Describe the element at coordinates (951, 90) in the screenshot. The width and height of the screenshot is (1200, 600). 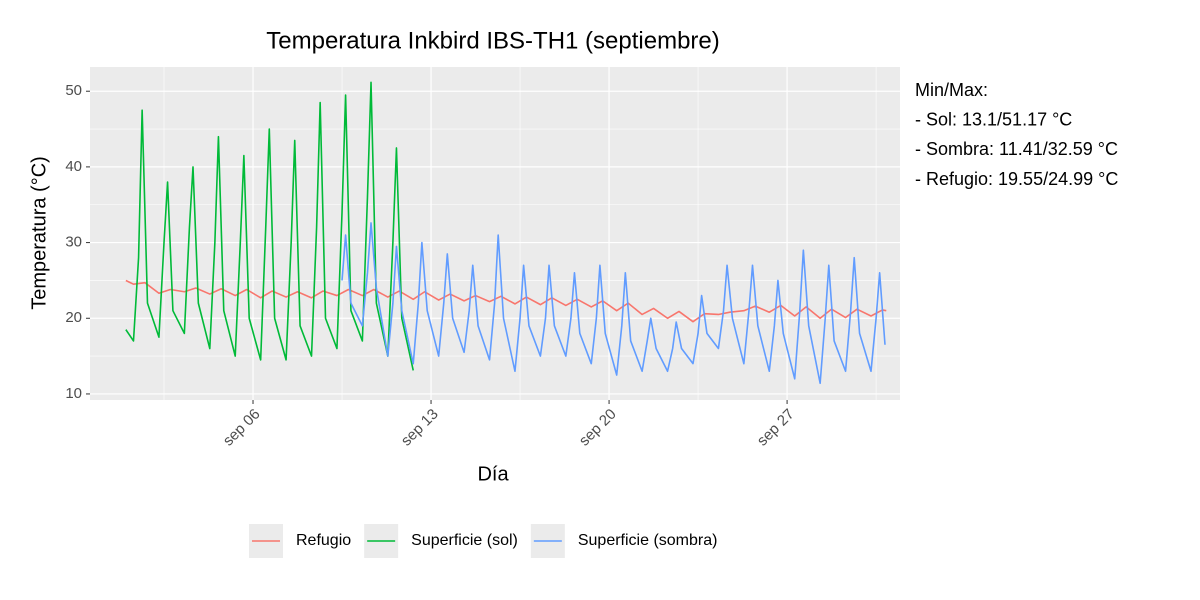
I see `annotation: Min/Max:` at that location.